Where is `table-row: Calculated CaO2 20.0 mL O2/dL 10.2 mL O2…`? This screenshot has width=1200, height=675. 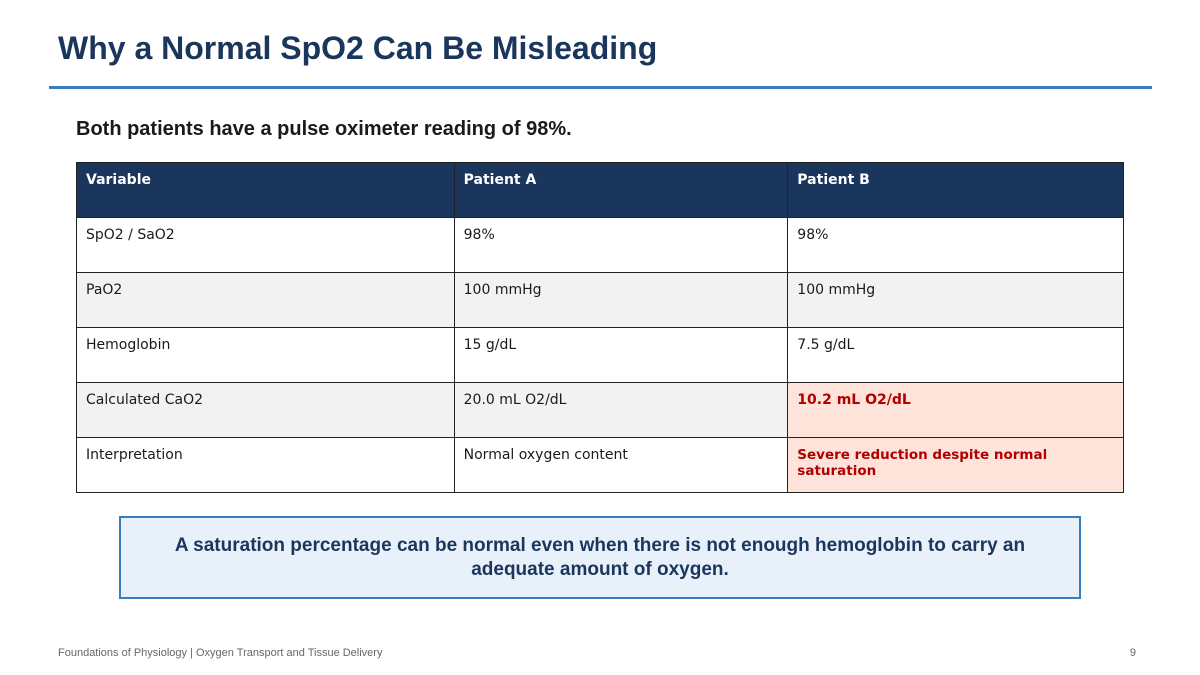 table-row: Calculated CaO2 20.0 mL O2/dL 10.2 mL O2… is located at coordinates (600, 410).